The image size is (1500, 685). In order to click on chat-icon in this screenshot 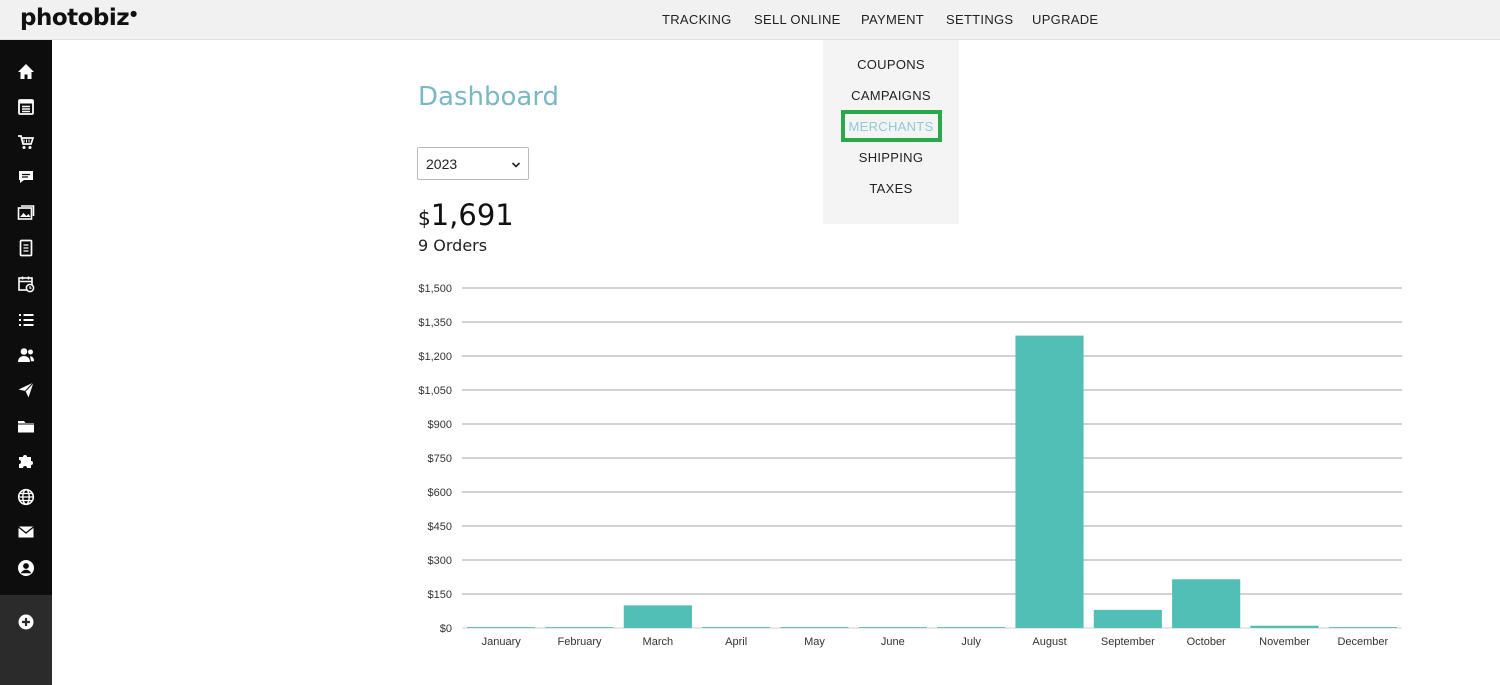, I will do `click(26, 177)`.